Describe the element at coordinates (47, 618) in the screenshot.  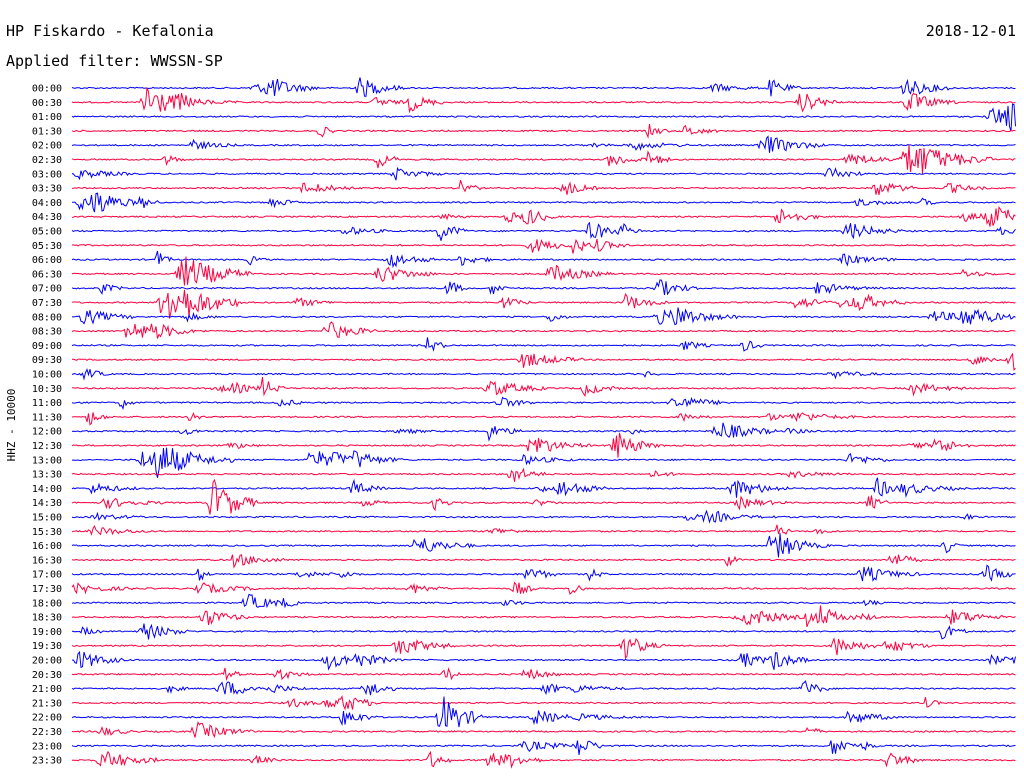
I see `row-time-label: 18:30` at that location.